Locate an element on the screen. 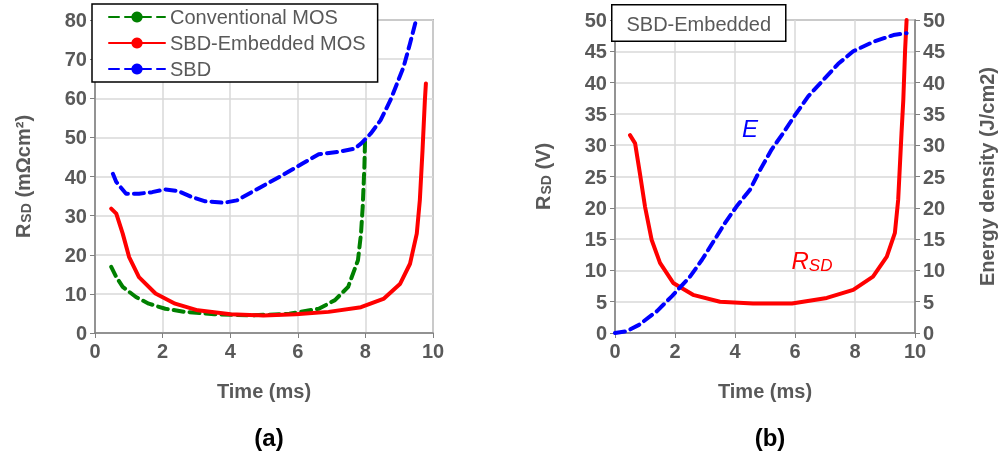  y-tick-label: 60 is located at coordinates (75, 98).